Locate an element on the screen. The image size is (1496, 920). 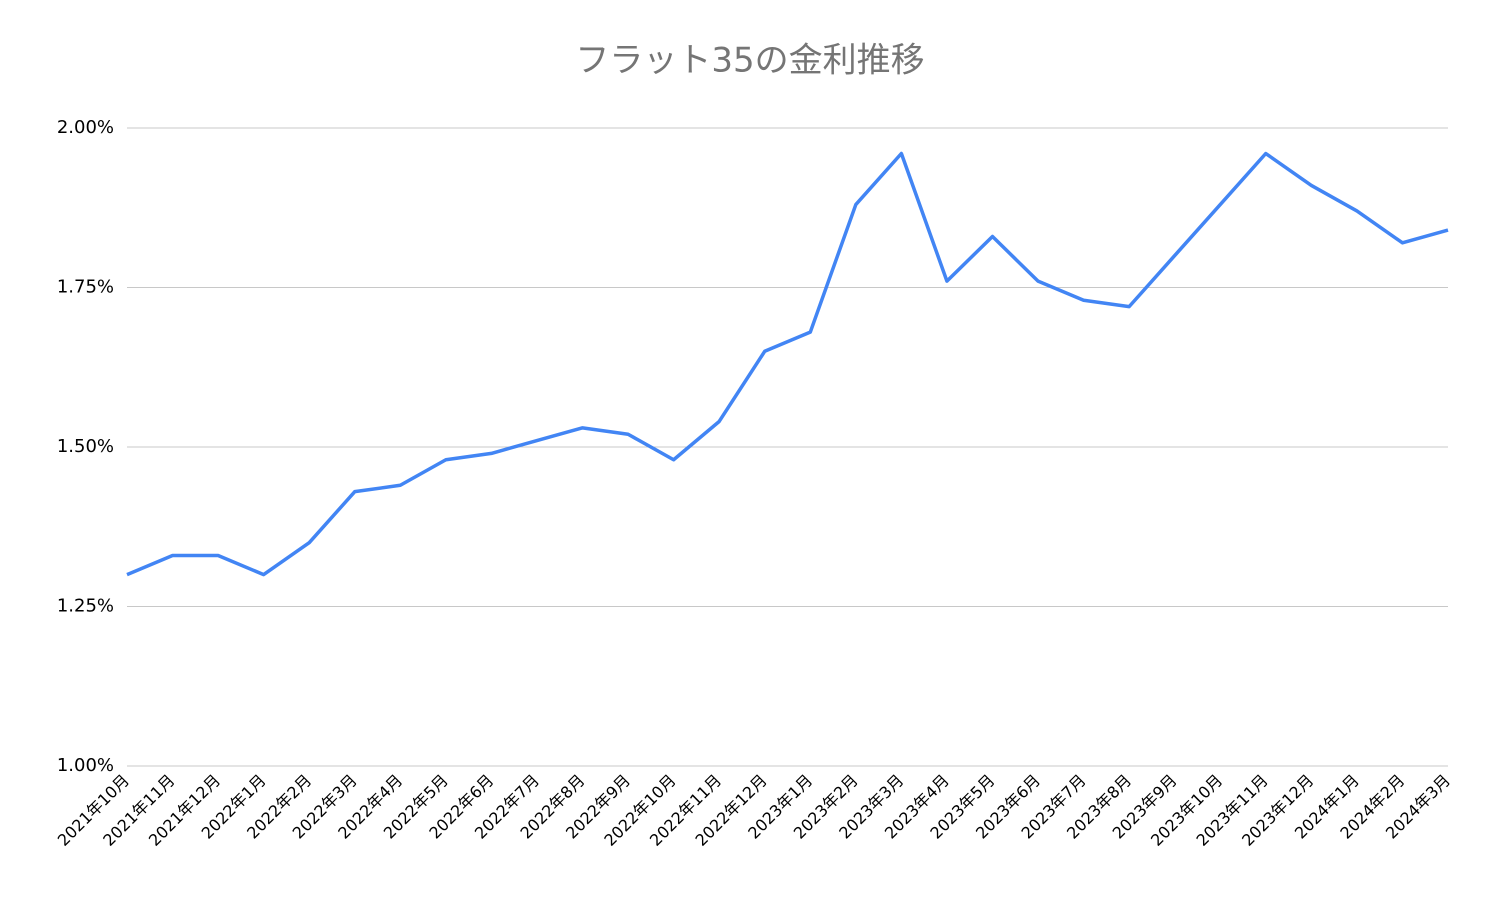
y-tick-label: 2.00% is located at coordinates (85, 127).